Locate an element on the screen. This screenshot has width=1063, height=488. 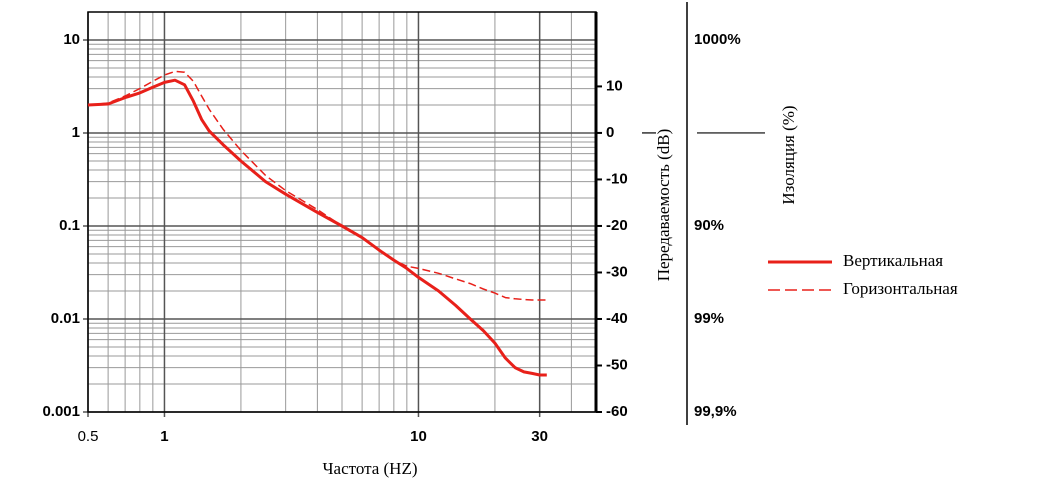
y2-axis-title: Передаваемость (dB) is located at coordinates (663, 205).